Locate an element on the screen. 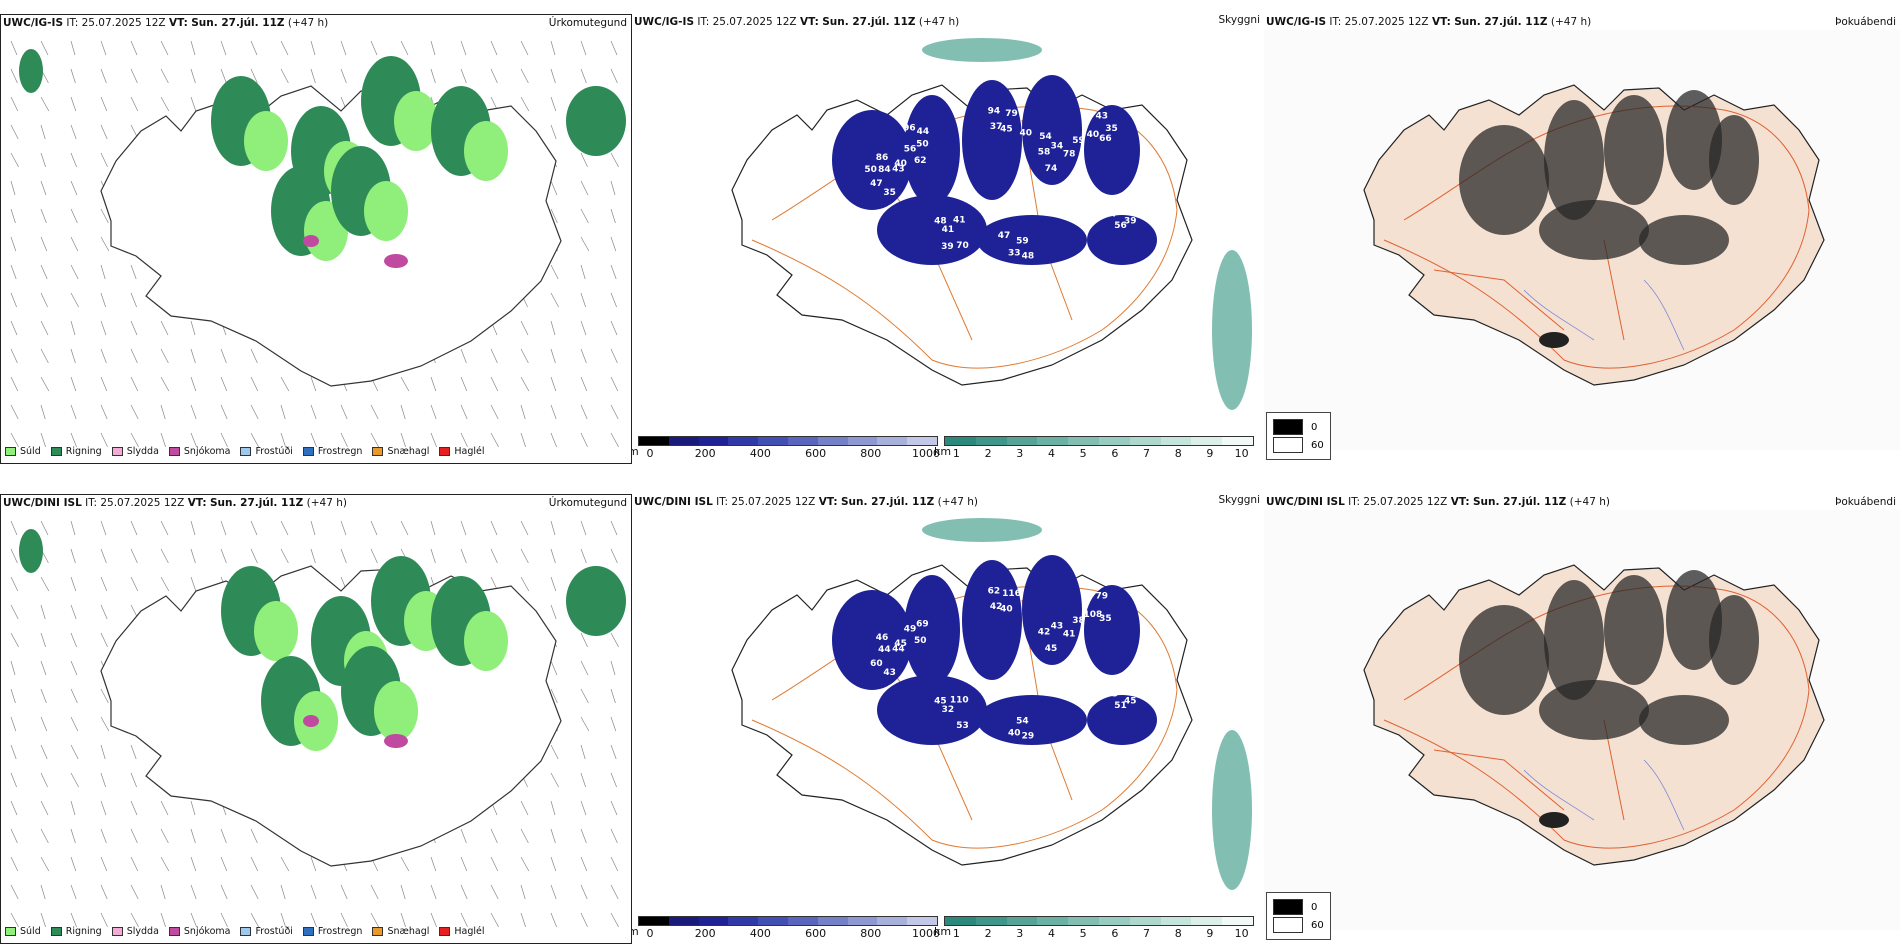  colorbar-ticks: 0 200 400 600 800 1000 is located at coordinates (789, 933).